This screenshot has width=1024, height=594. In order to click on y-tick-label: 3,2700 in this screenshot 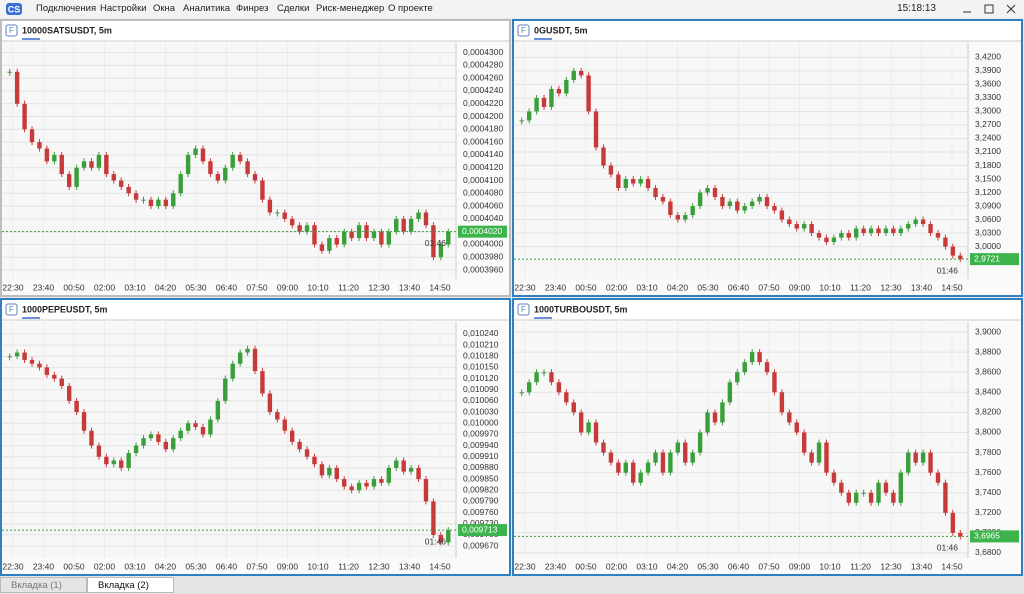, I will do `click(988, 124)`.